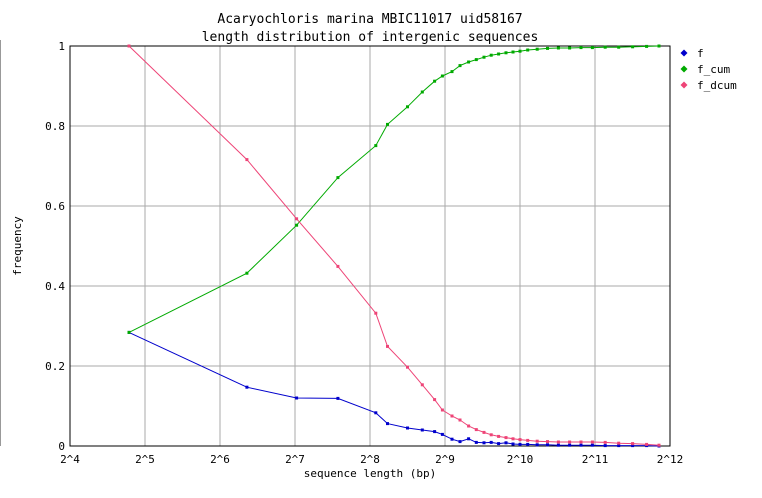  I want to click on legend-item: f_cum, so click(705, 69).